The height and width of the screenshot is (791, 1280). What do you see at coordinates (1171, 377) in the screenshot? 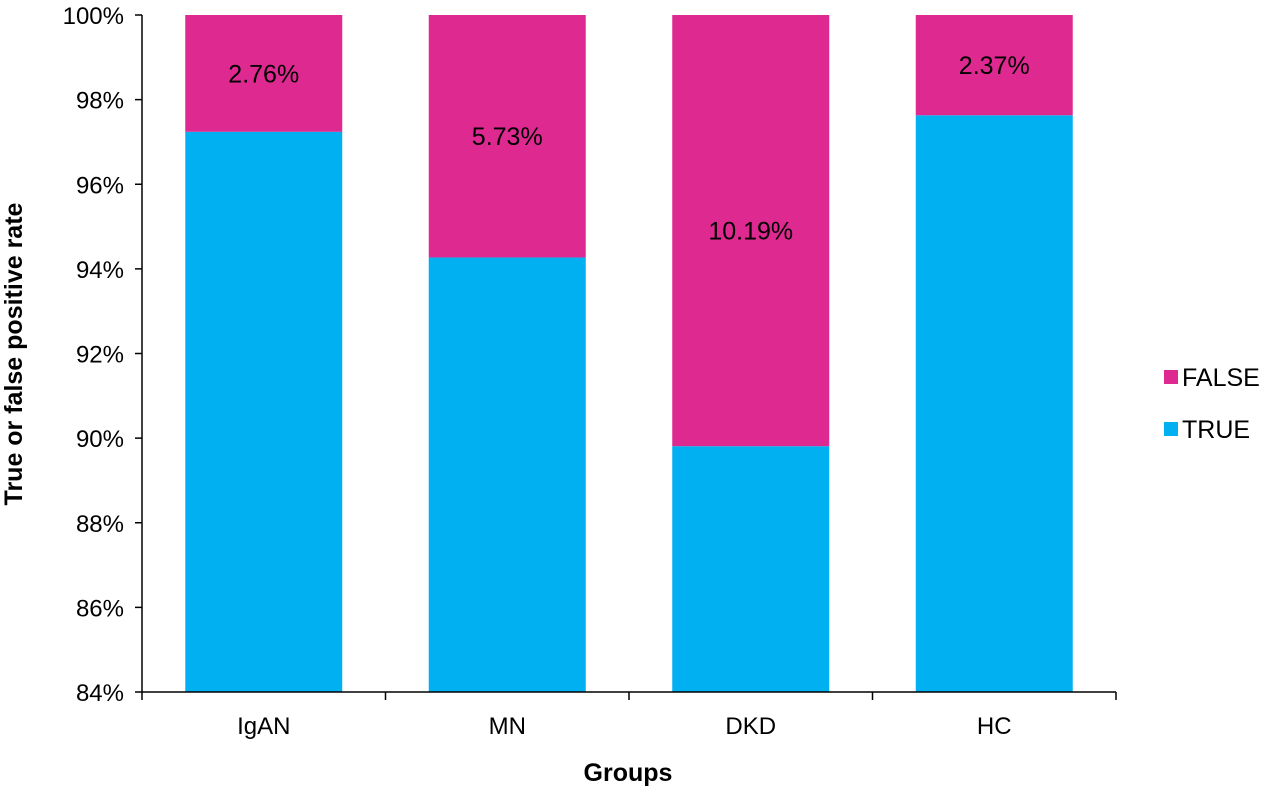
I see `legend-swatch-false` at bounding box center [1171, 377].